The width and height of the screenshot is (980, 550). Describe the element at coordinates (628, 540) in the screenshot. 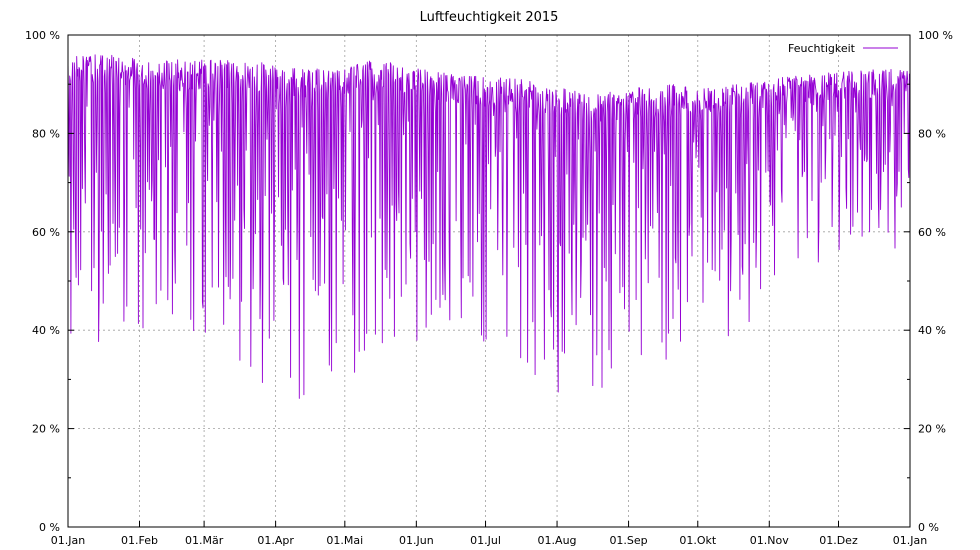

I see `x-tick-label: 01.Sep` at that location.